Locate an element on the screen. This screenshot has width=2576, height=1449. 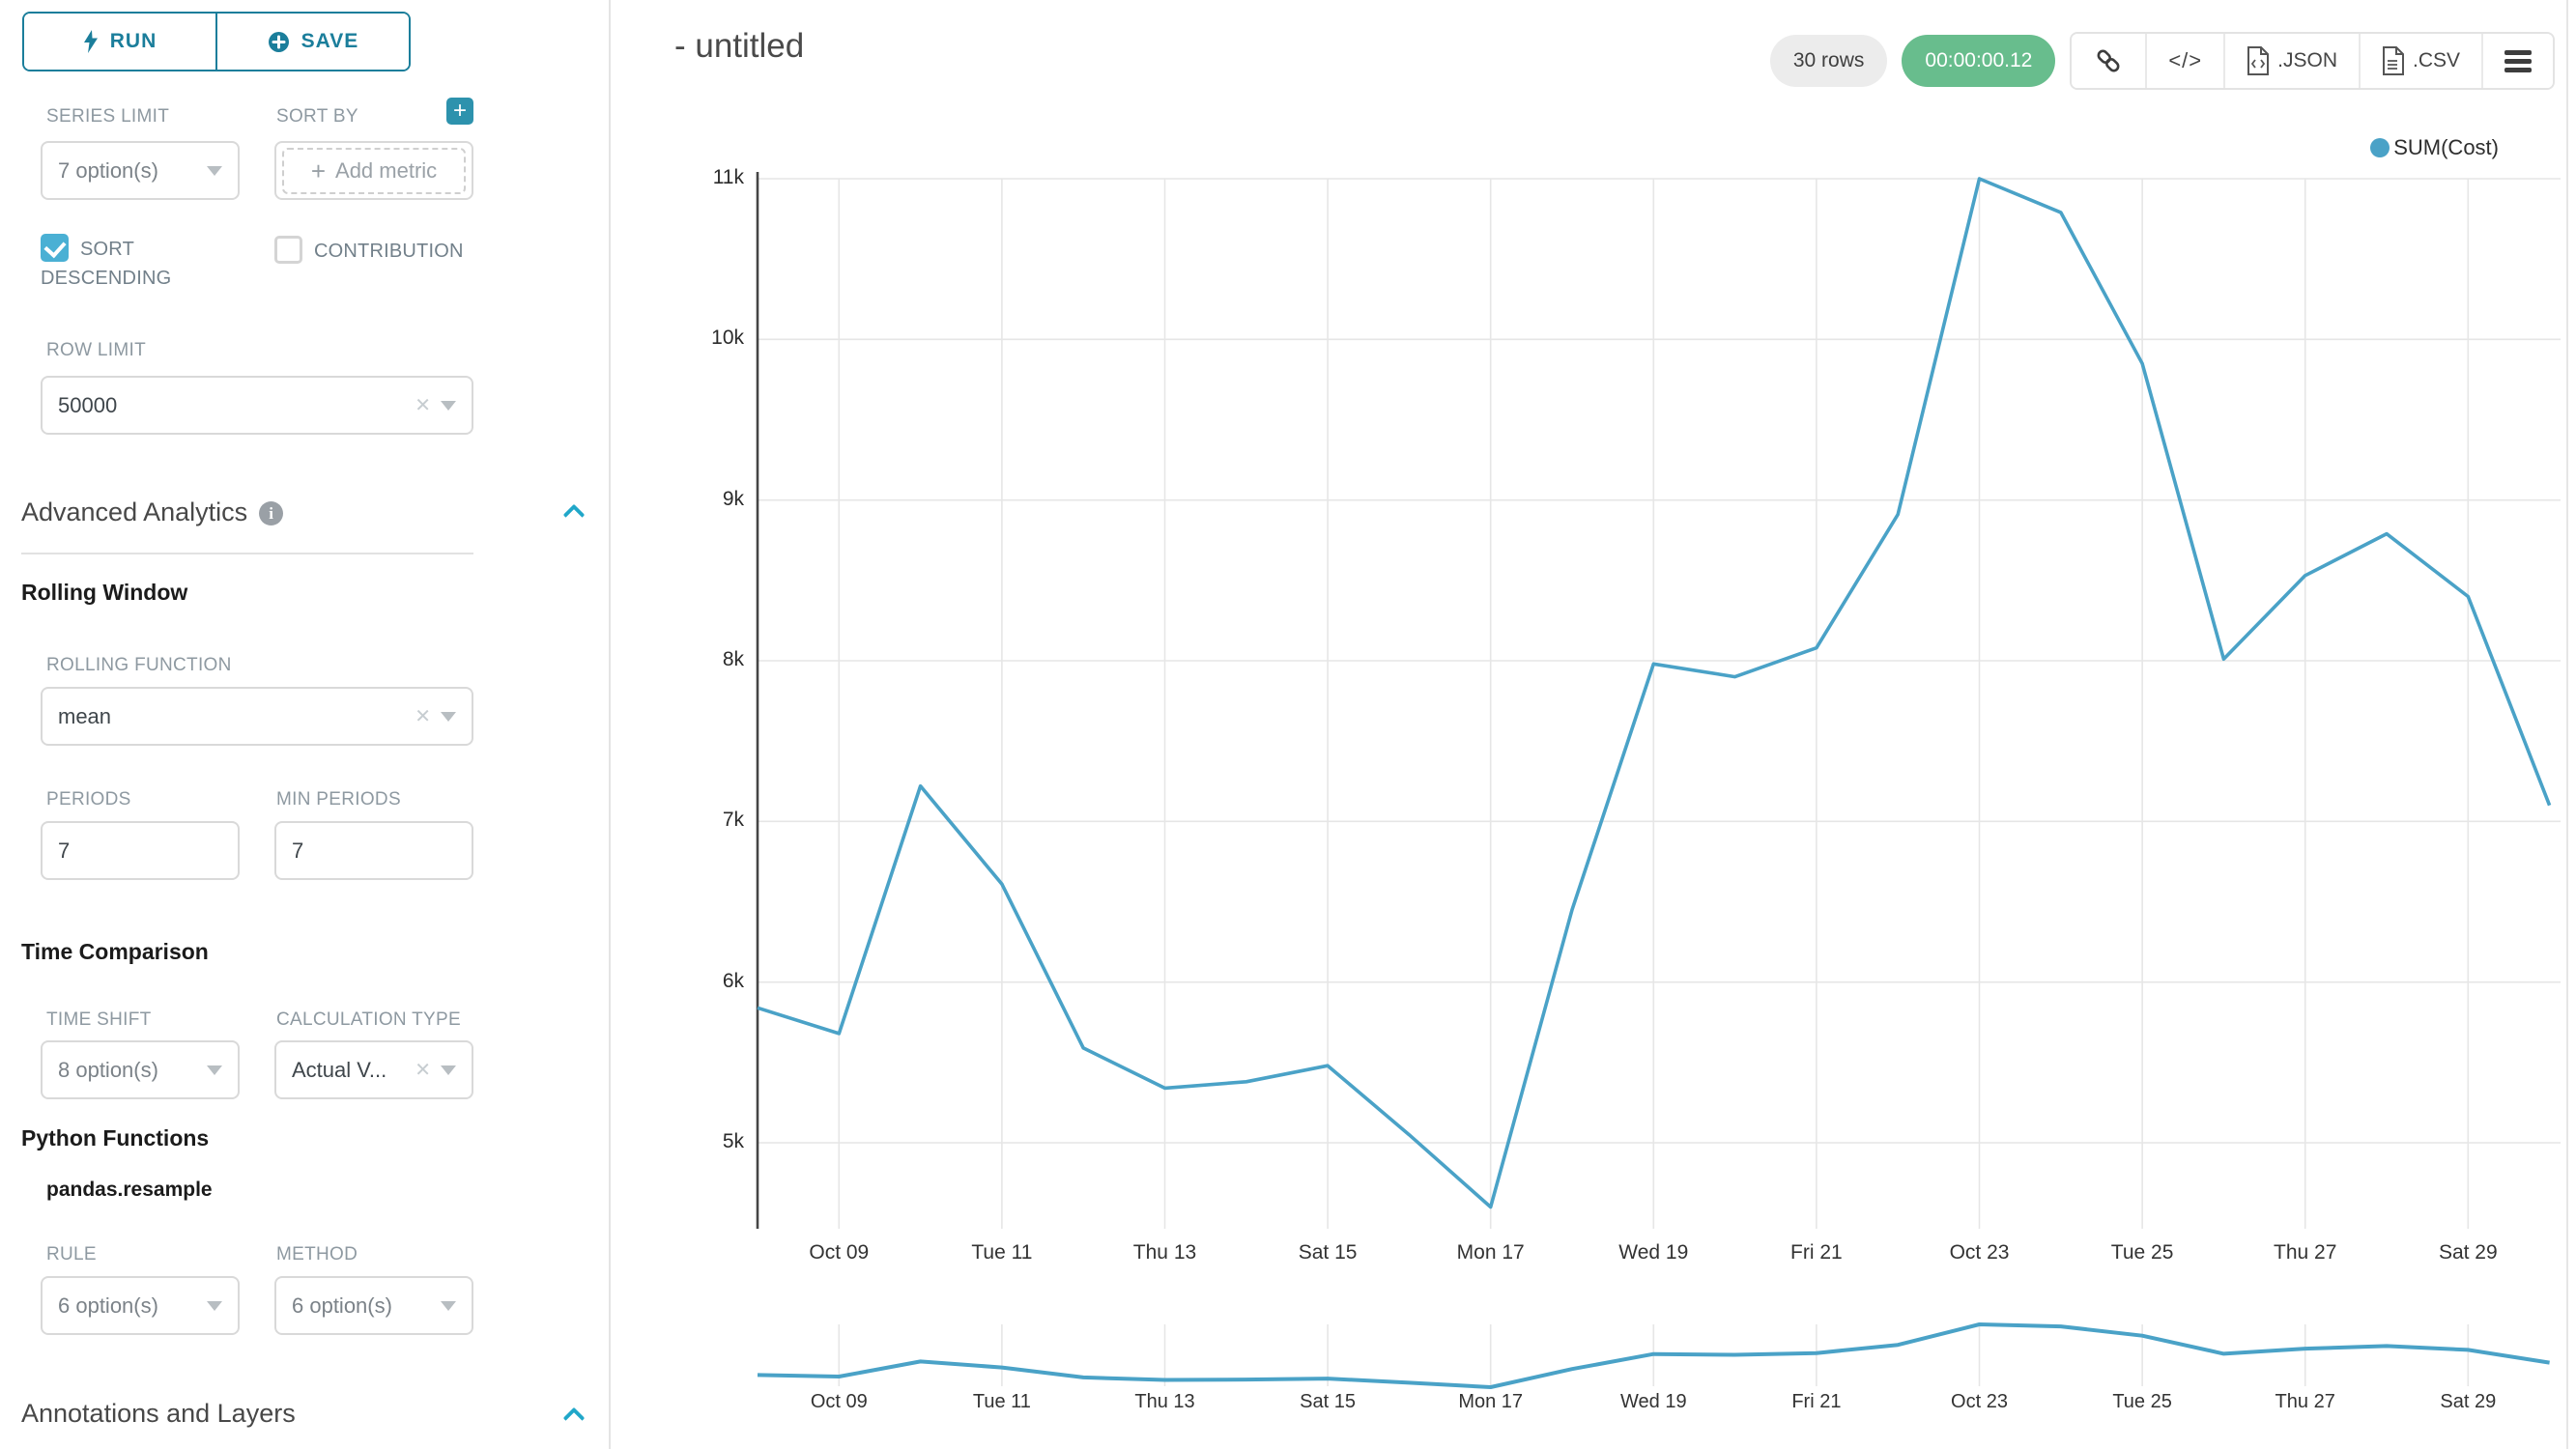
lightning-icon is located at coordinates (91, 41).